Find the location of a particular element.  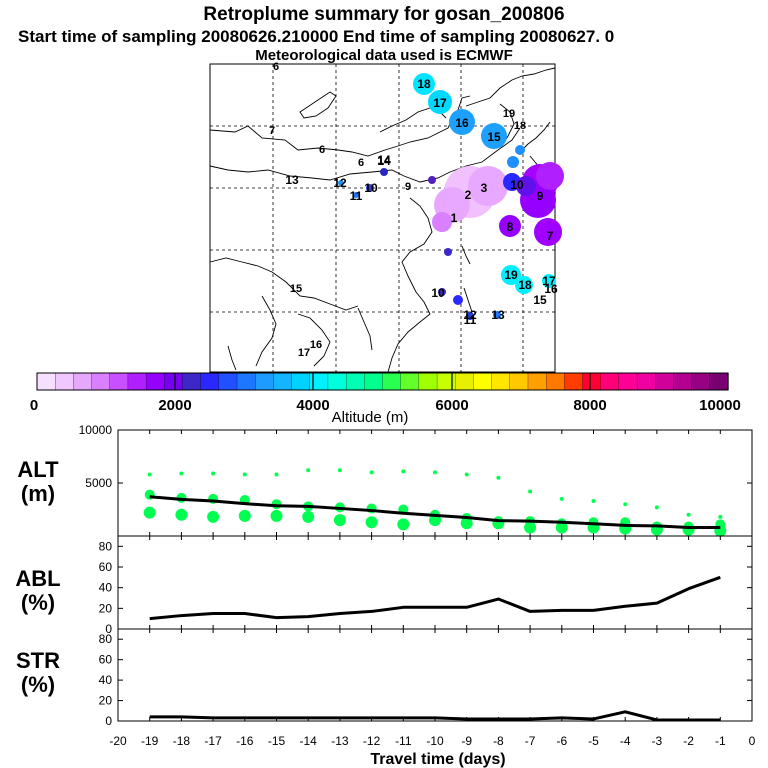

x-tick-label: -2 is located at coordinates (688, 741).